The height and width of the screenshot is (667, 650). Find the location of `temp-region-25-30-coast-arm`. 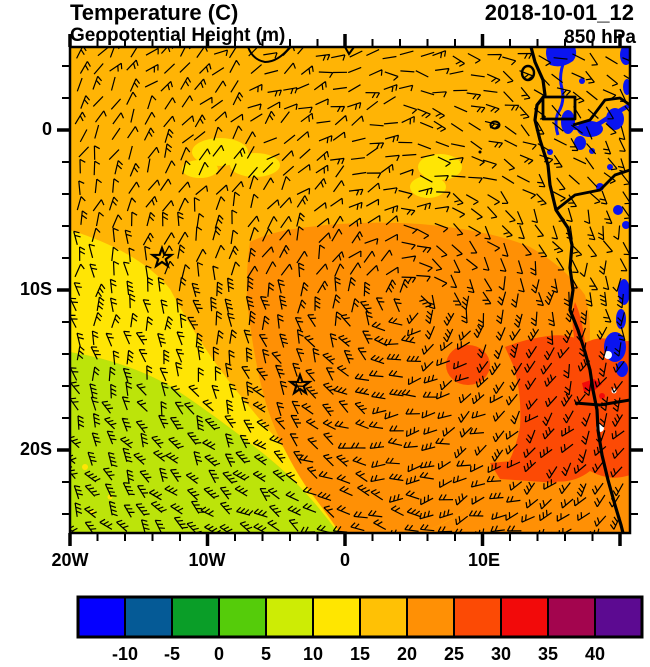

temp-region-25-30-coast-arm is located at coordinates (578, 322).